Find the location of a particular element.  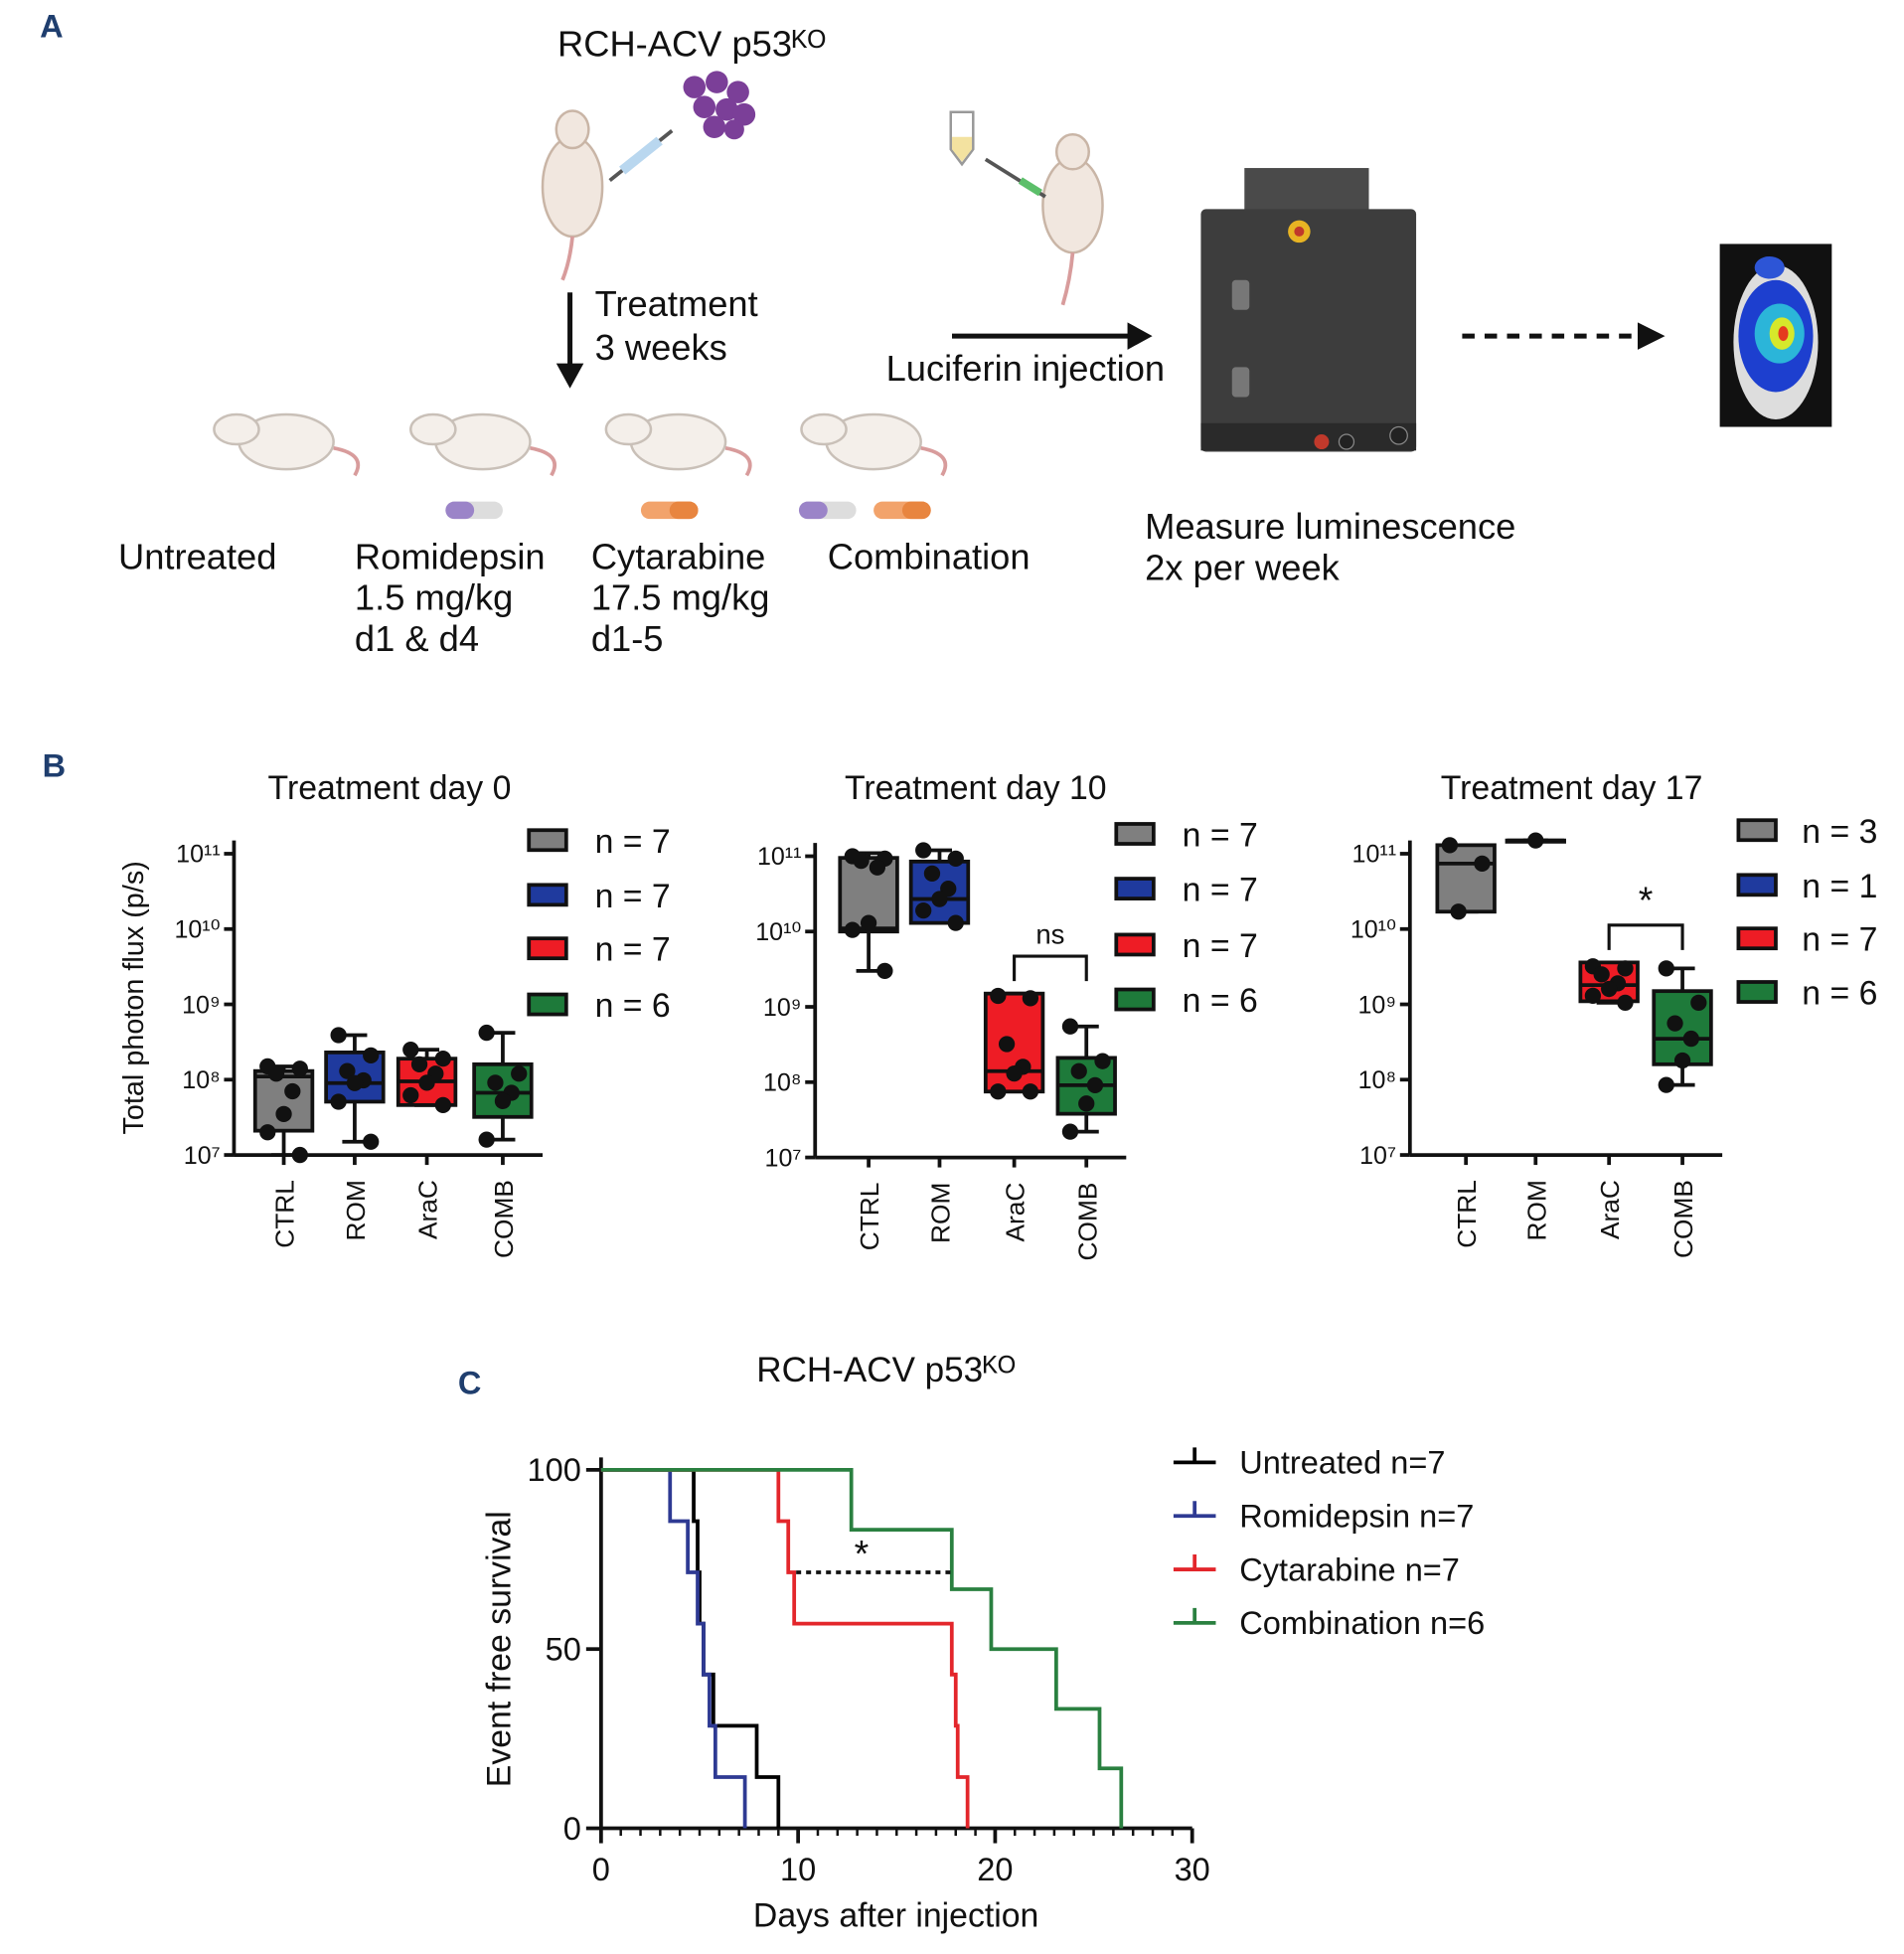

group-label: d1-5 is located at coordinates (627, 639).